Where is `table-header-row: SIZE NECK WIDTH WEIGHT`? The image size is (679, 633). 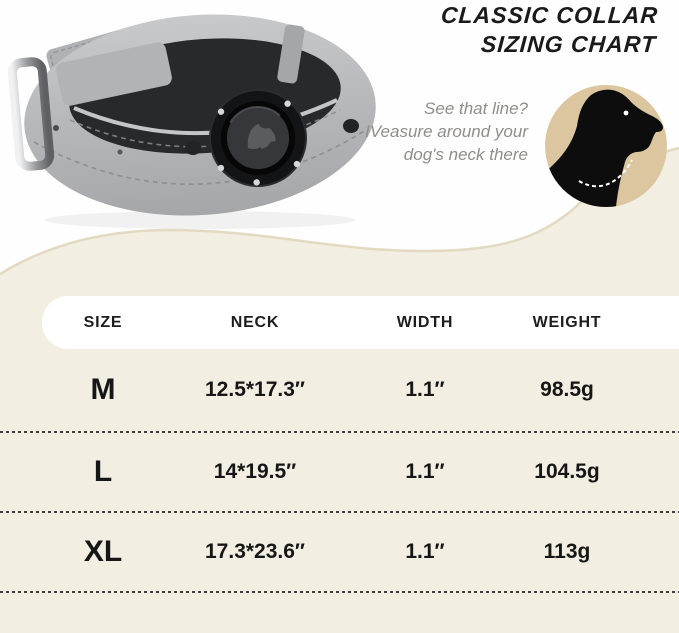 table-header-row: SIZE NECK WIDTH WEIGHT is located at coordinates (329, 323).